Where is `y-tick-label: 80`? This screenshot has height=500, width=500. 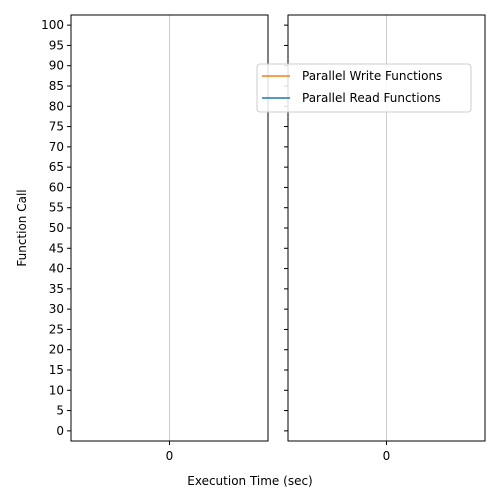
y-tick-label: 80 is located at coordinates (56, 106).